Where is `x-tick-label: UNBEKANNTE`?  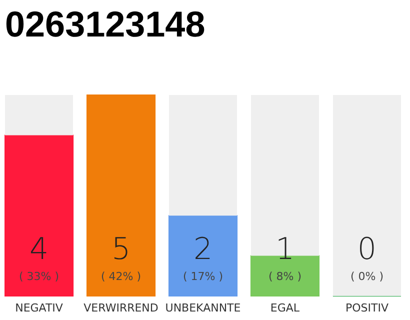
x-tick-label: UNBEKANNTE is located at coordinates (203, 308).